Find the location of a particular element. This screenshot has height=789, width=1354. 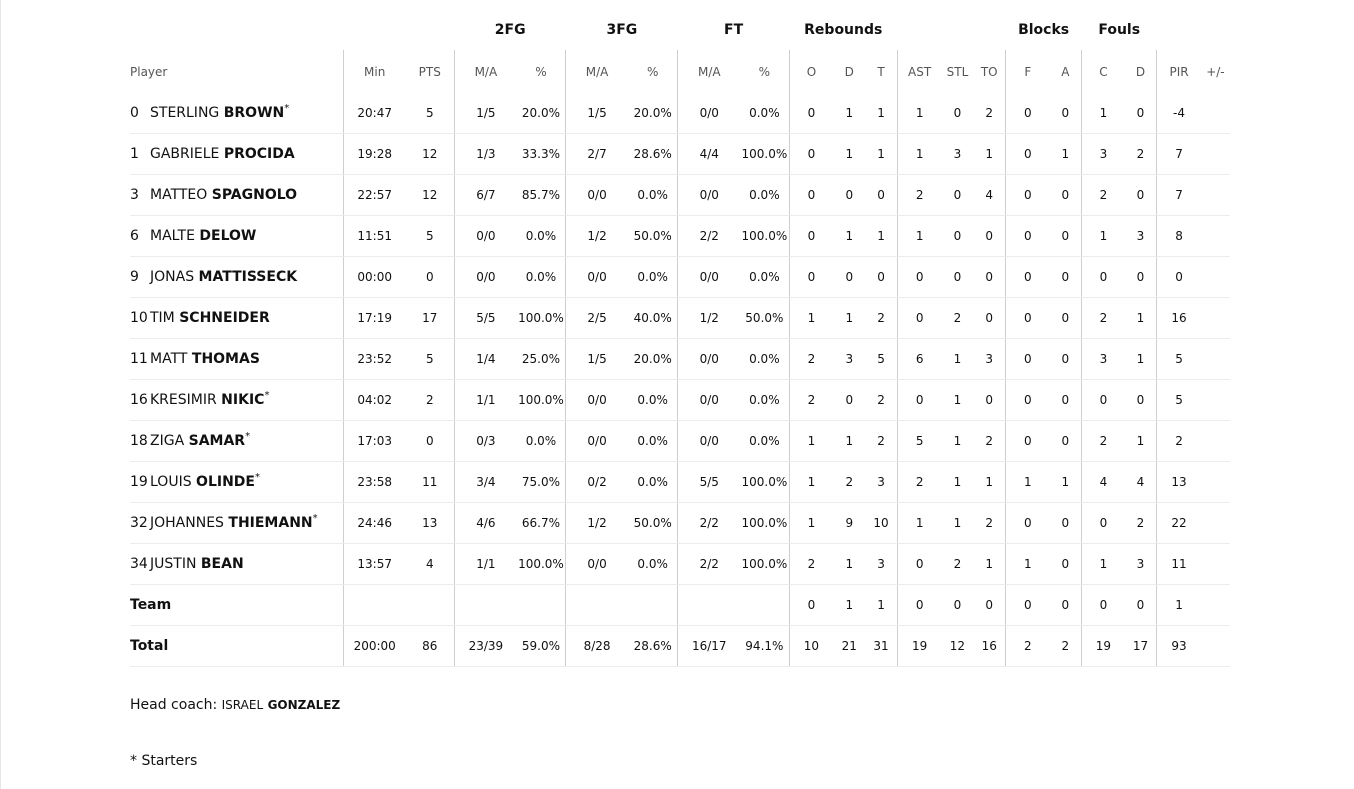

player-name-cell: 18 ZIGA SAMAR* is located at coordinates (237, 441).